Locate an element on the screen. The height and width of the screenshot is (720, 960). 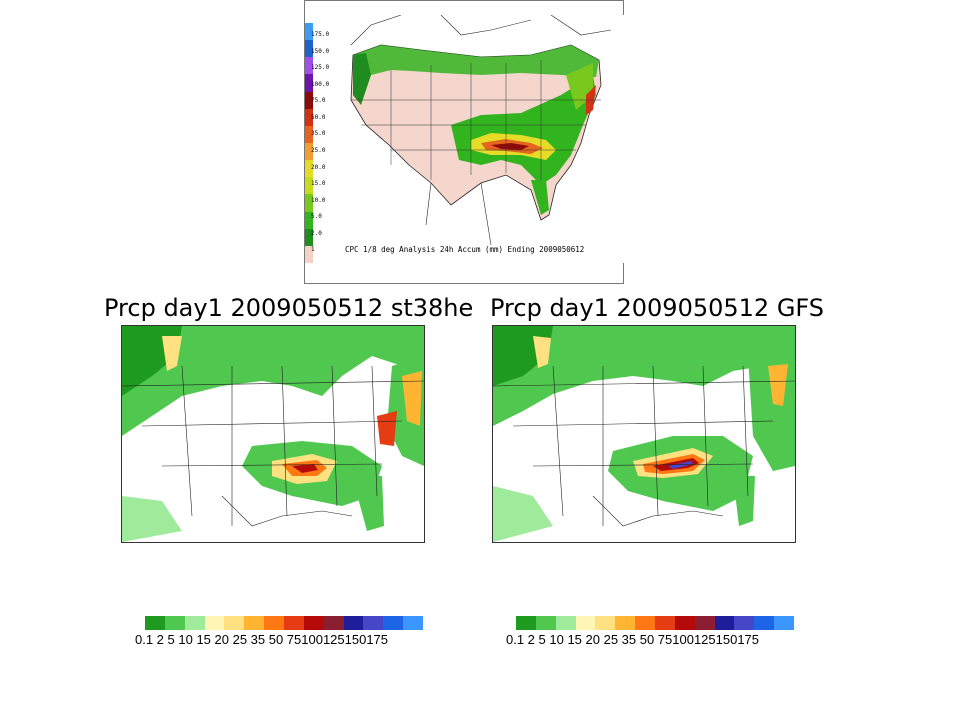
right-colorbar is located at coordinates (655, 623).